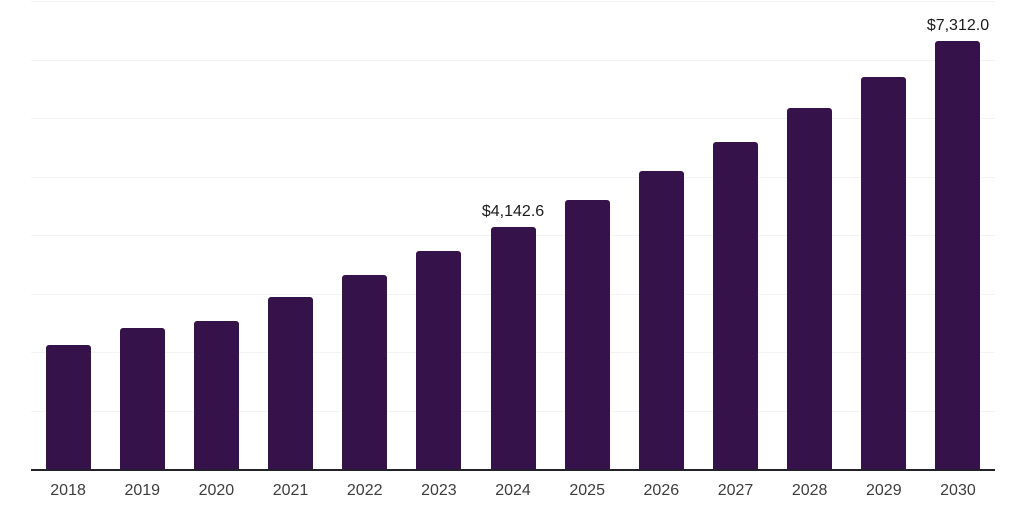 The height and width of the screenshot is (512, 1024). Describe the element at coordinates (884, 272) in the screenshot. I see `bar-2029` at that location.